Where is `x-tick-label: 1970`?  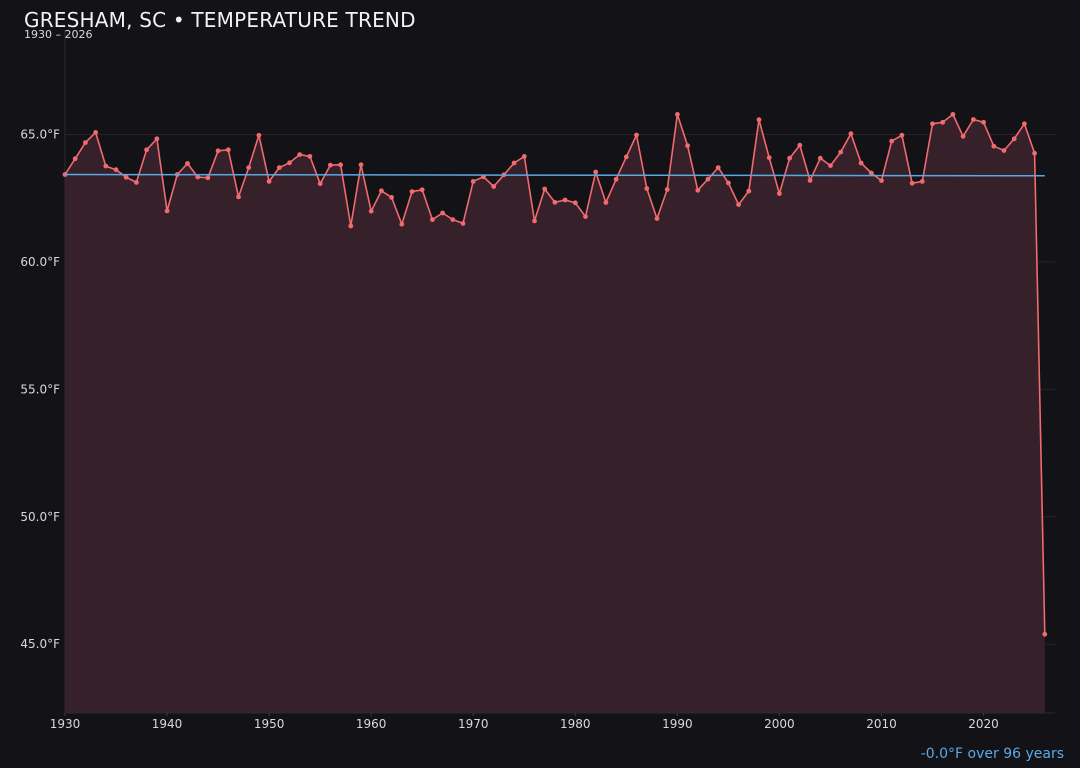 x-tick-label: 1970 is located at coordinates (473, 724).